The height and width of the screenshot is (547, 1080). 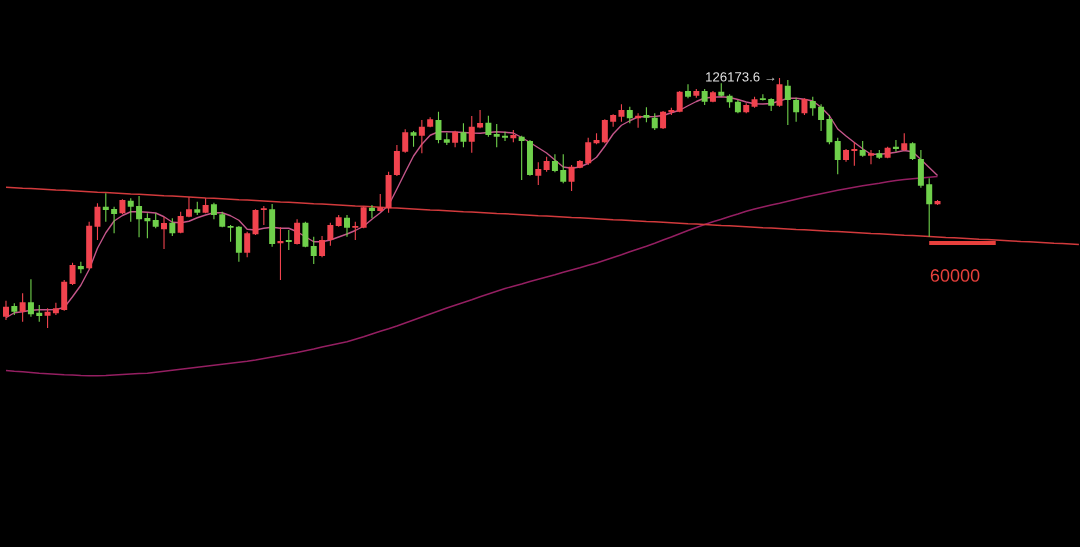 I want to click on annotation: 126173.6 →, so click(x=740, y=77).